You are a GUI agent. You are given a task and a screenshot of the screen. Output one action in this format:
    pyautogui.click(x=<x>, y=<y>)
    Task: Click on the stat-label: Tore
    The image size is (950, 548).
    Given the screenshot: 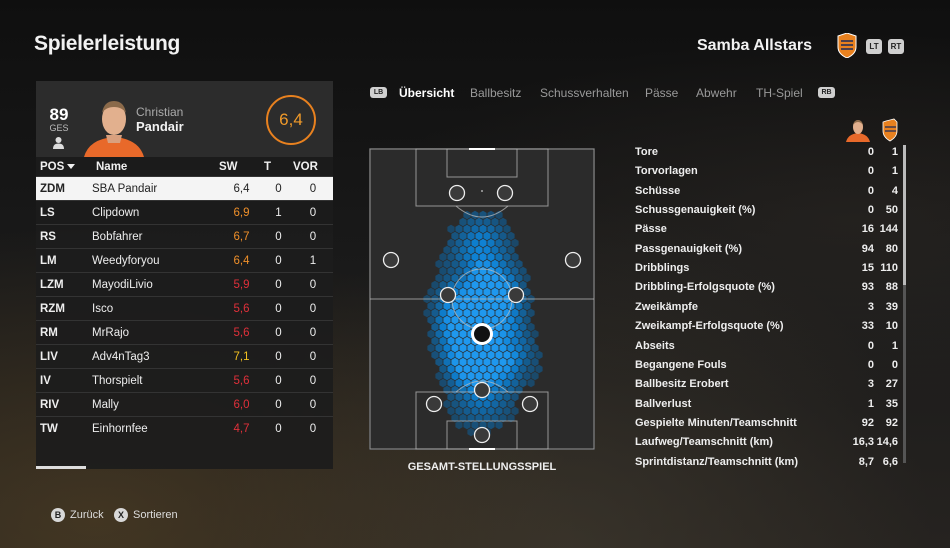 What is the action you would take?
    pyautogui.click(x=647, y=152)
    